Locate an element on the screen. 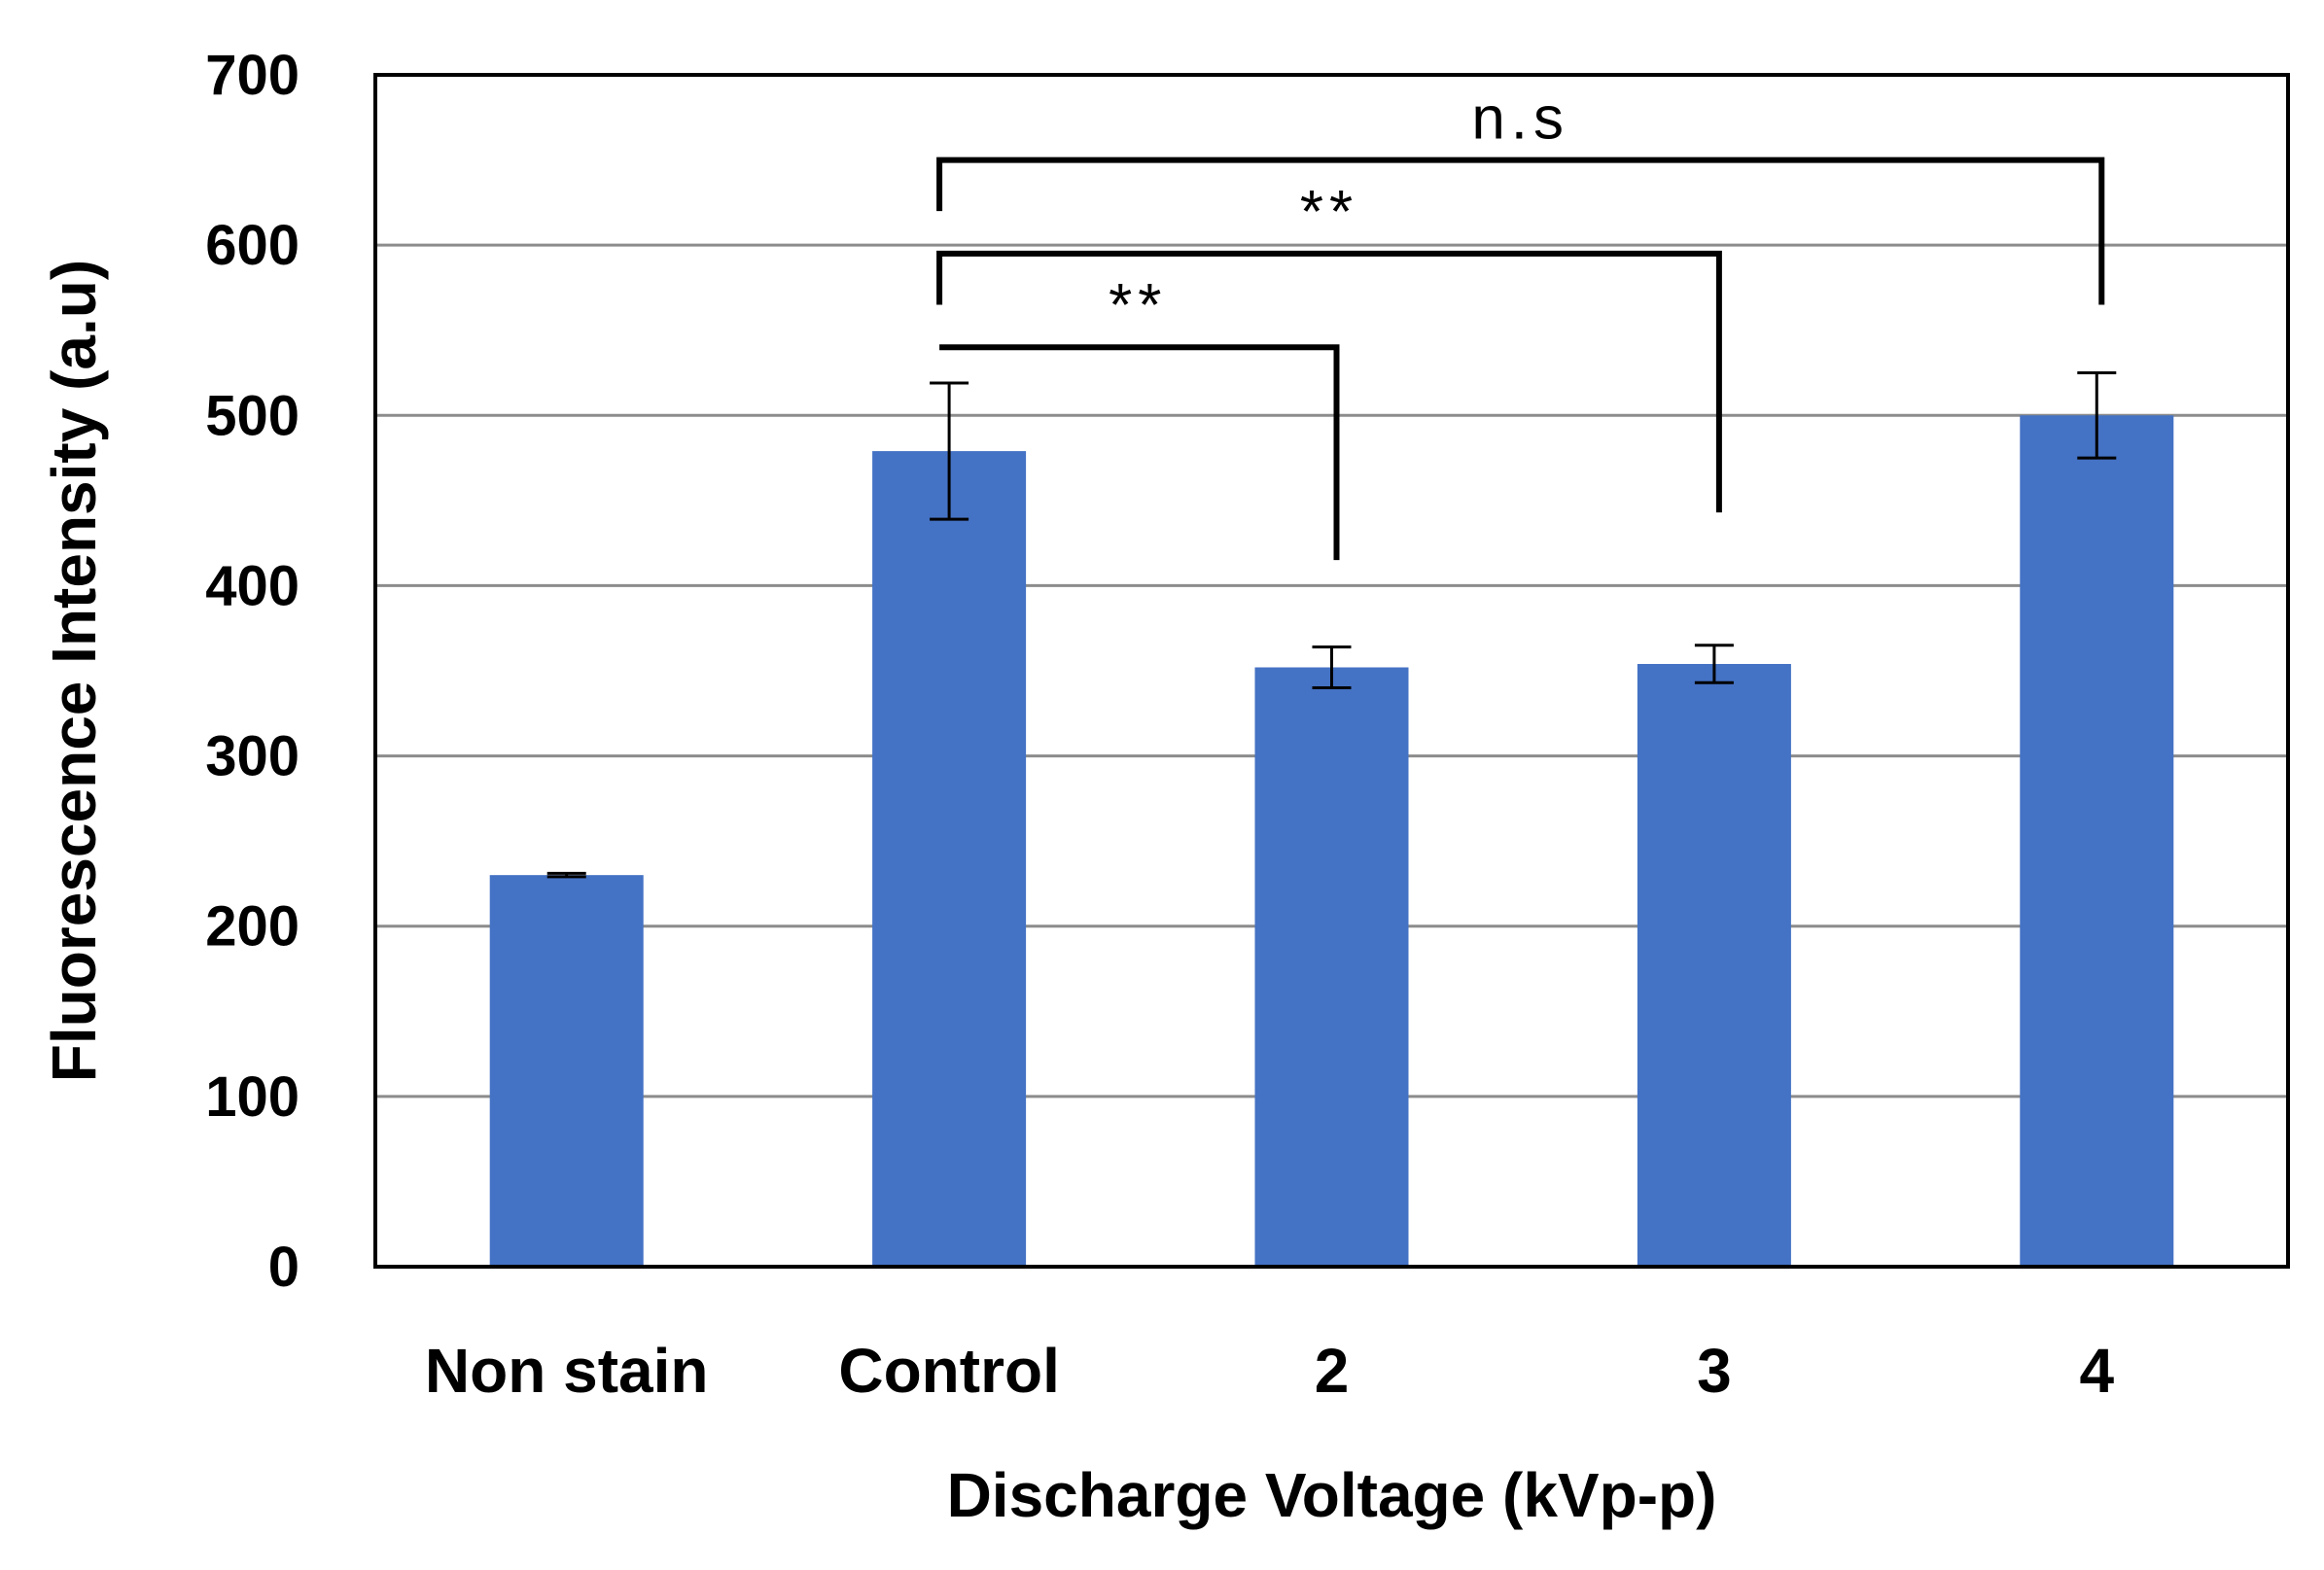 The image size is (2324, 1570). y-tick-label: 600 is located at coordinates (252, 246).